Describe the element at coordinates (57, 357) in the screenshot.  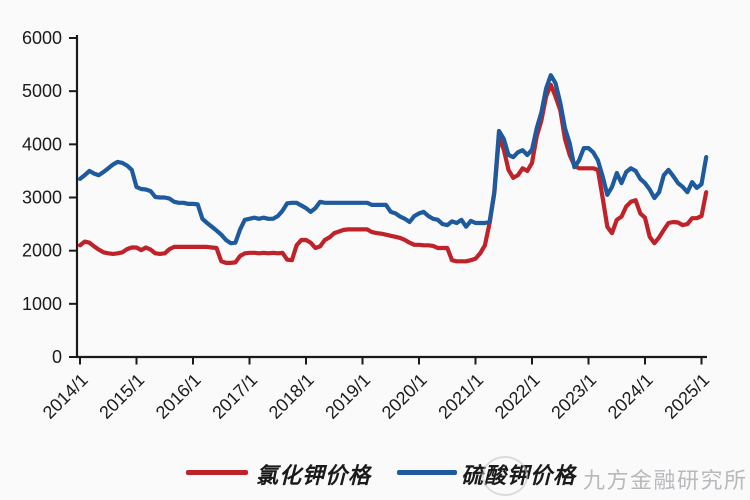
I see `y-tick-label: 0` at that location.